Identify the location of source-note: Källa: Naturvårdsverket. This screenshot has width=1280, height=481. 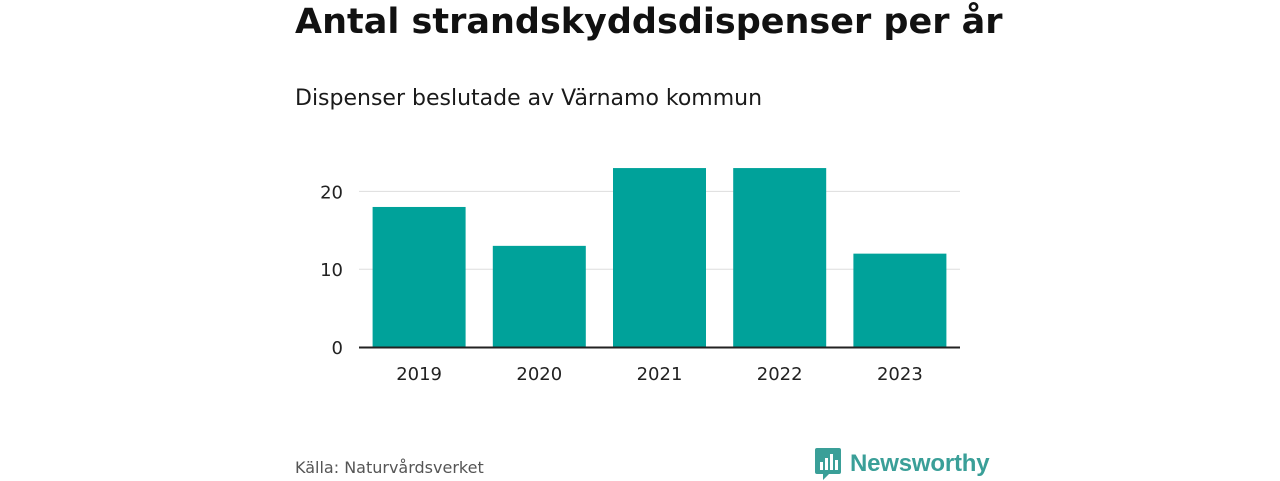
(389, 467).